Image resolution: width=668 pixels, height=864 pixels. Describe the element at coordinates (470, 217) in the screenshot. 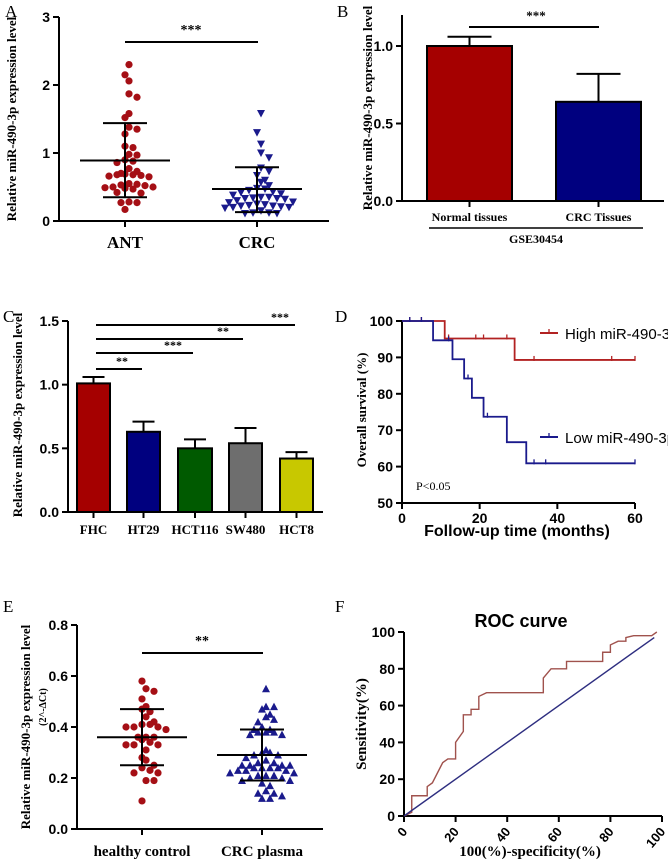

I see `category-label: Normal tissues` at that location.